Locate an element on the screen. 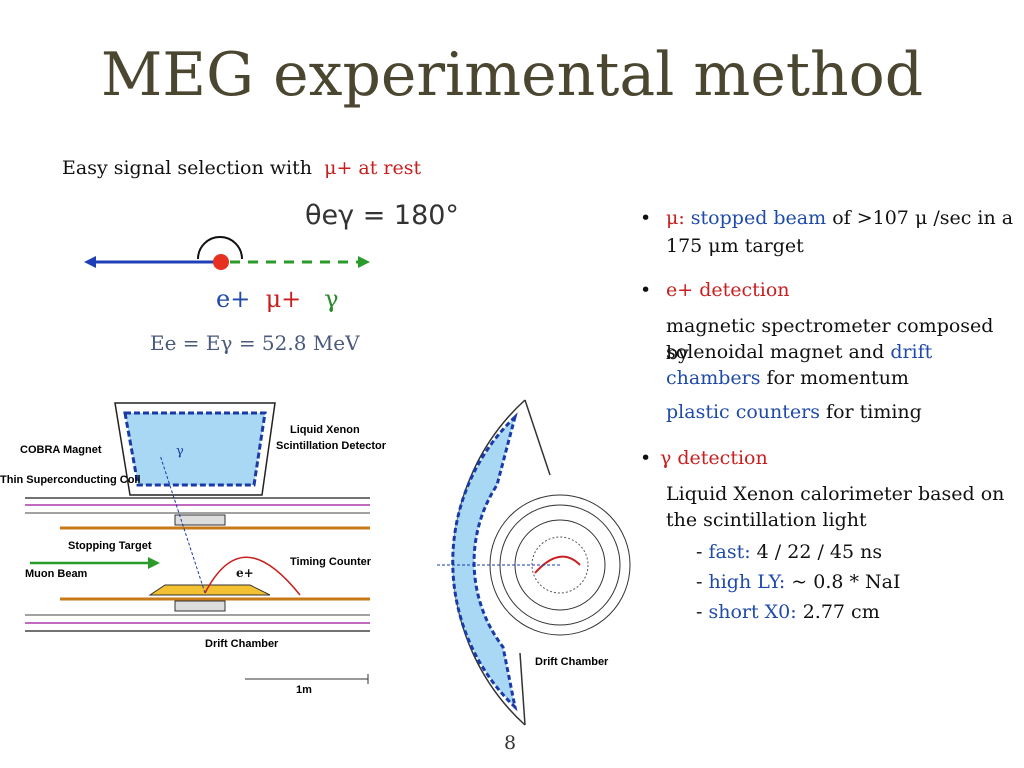 The width and height of the screenshot is (1024, 768). gamma-arrowhead is located at coordinates (364, 262).